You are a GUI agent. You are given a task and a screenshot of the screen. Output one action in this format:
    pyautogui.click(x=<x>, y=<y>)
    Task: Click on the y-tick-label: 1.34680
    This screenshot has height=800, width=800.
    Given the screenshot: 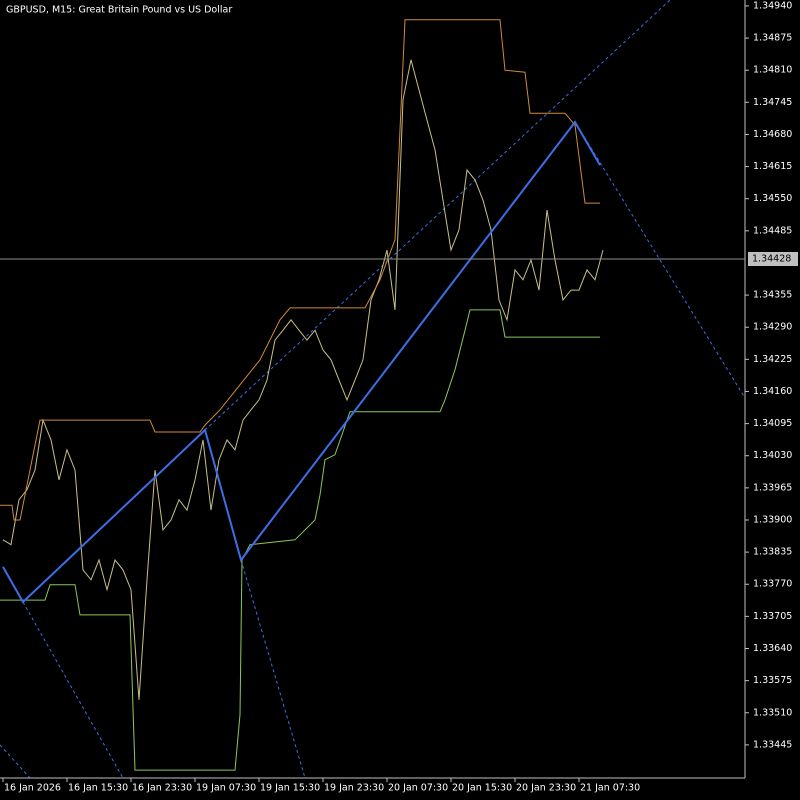 What is the action you would take?
    pyautogui.click(x=772, y=134)
    